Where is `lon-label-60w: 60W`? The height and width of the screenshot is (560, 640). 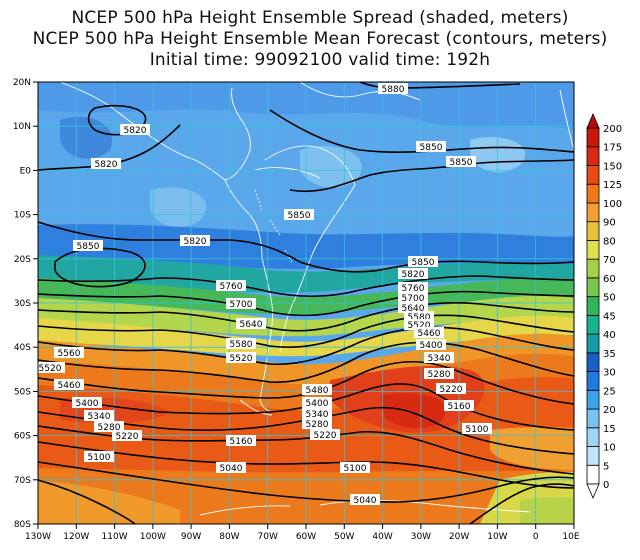 lon-label-60w: 60W is located at coordinates (306, 537).